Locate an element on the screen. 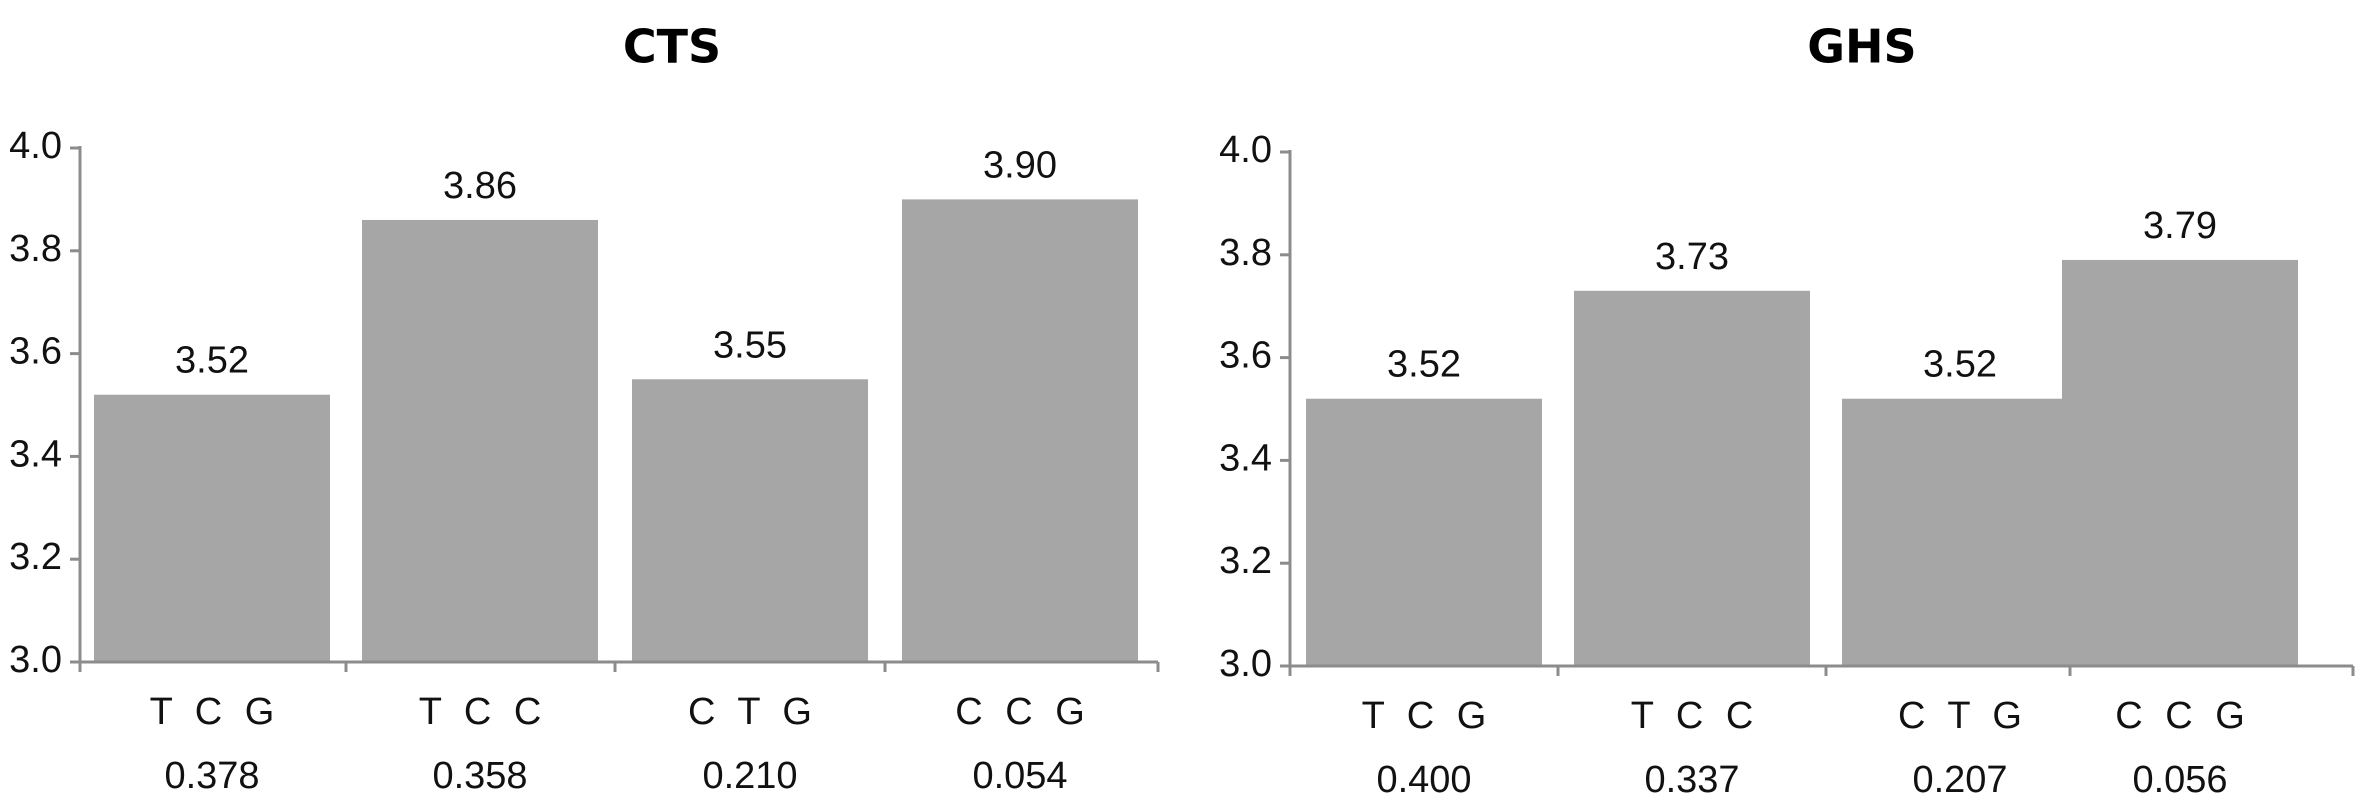 This screenshot has width=2366, height=800. category-frequency-label: 0.358 is located at coordinates (479, 776).